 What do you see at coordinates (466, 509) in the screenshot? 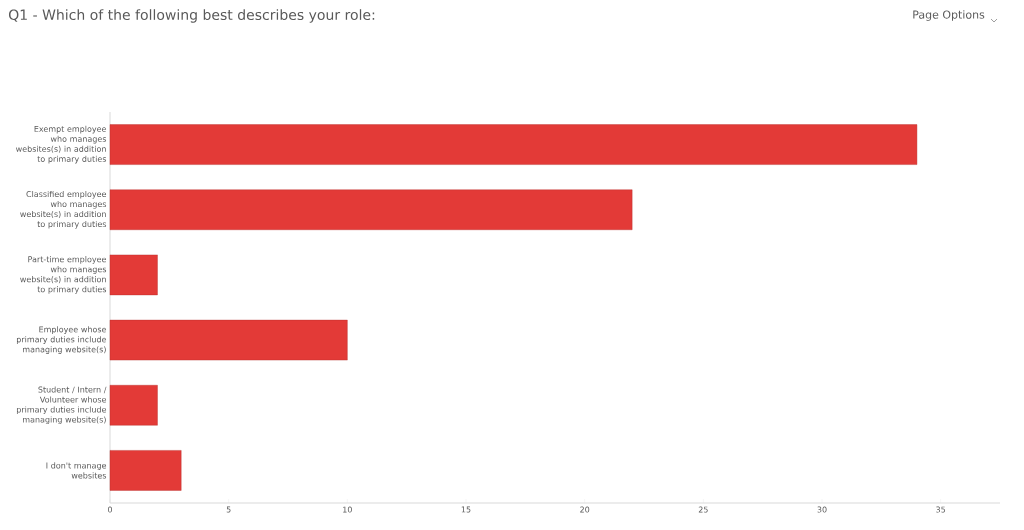
I see `x-tick-label: 15` at bounding box center [466, 509].